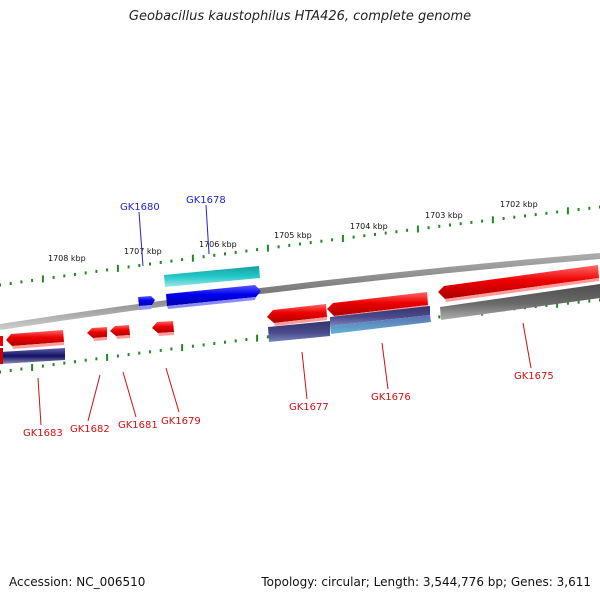 The height and width of the screenshot is (600, 600). Describe the element at coordinates (43, 433) in the screenshot. I see `gene-label-gk1683: GK1683` at that location.